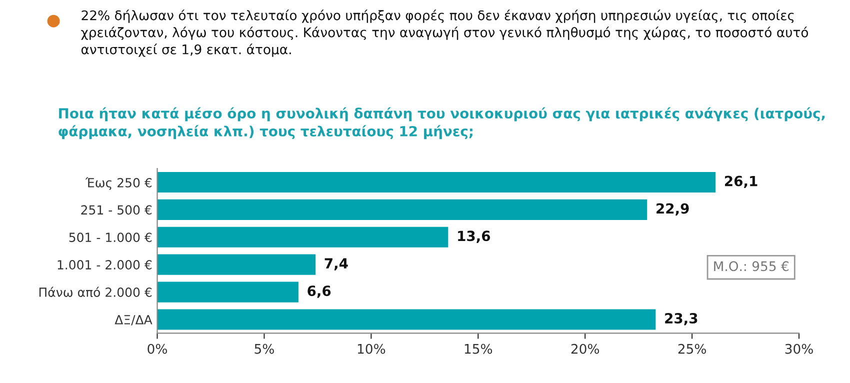 The width and height of the screenshot is (850, 383). Describe the element at coordinates (585, 349) in the screenshot. I see `x-tick-label: 20%` at that location.